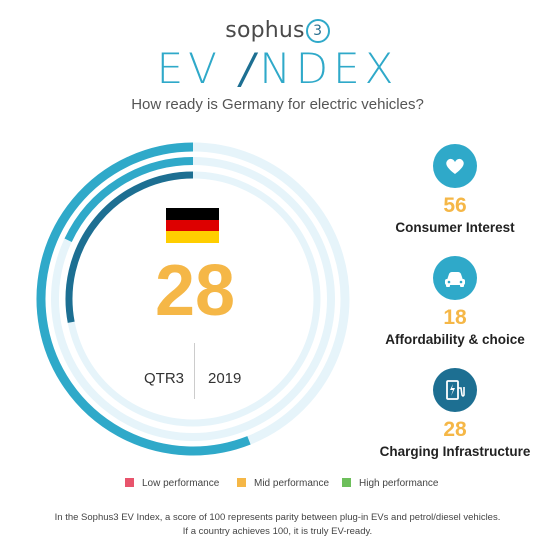 This screenshot has width=555, height=555. Describe the element at coordinates (241, 482) in the screenshot. I see `legend-swatch-mid` at that location.